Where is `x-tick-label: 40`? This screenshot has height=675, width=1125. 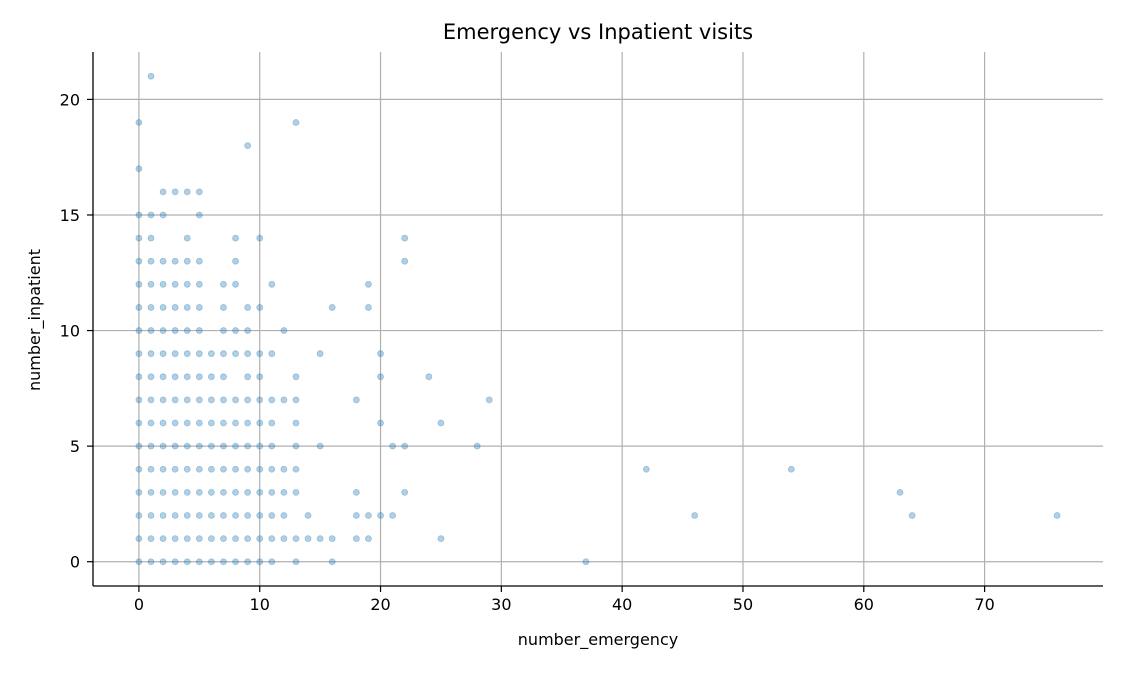 x-tick-label: 40 is located at coordinates (622, 604).